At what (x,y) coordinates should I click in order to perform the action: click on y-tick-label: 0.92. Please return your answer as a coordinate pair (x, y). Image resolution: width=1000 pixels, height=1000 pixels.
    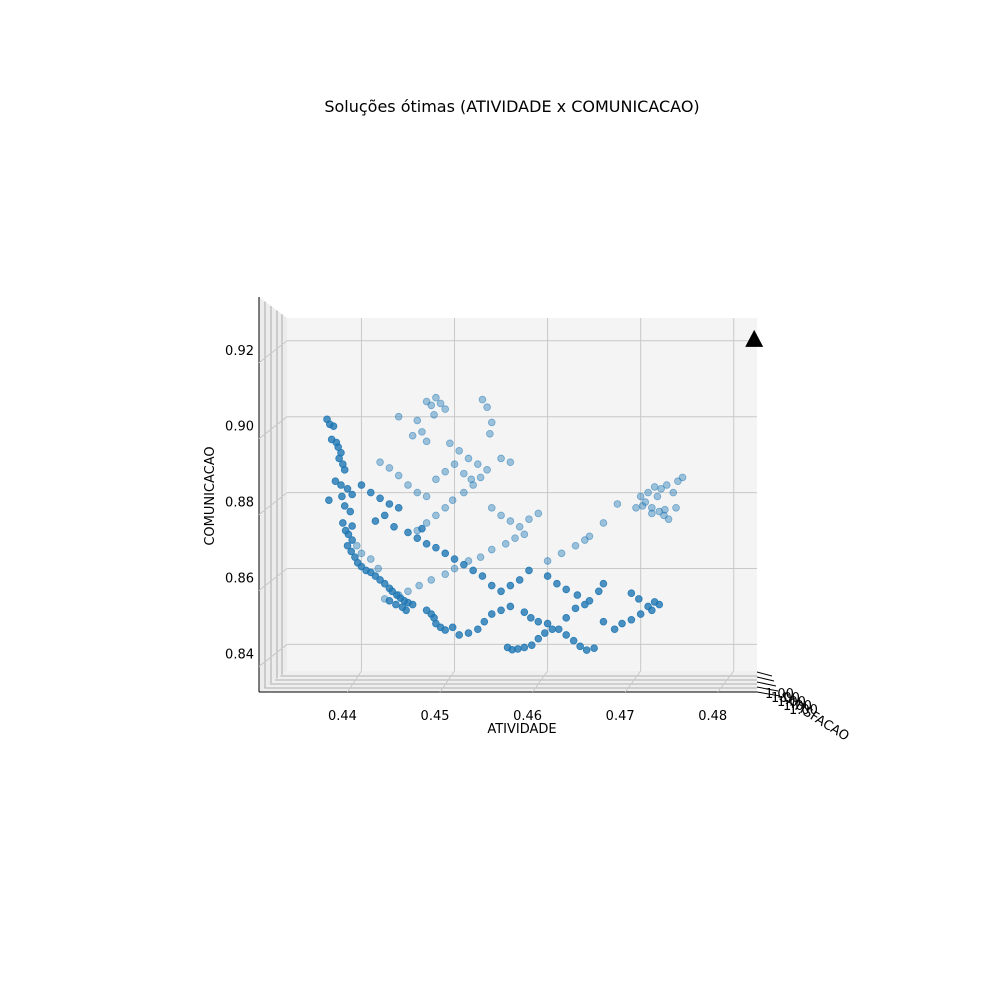
    Looking at the image, I should click on (239, 351).